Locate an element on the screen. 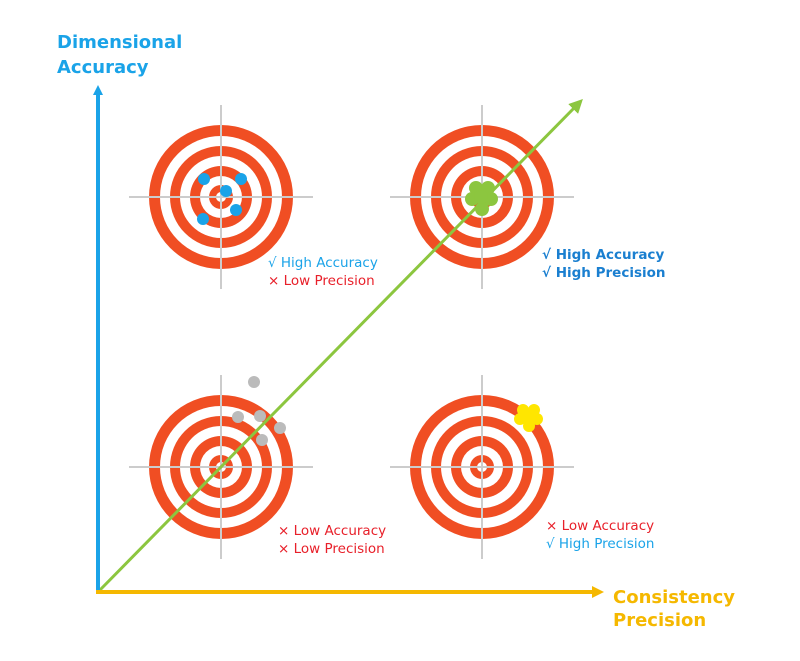 This screenshot has width=800, height=661. y-axis-label: Accuracy is located at coordinates (103, 67).